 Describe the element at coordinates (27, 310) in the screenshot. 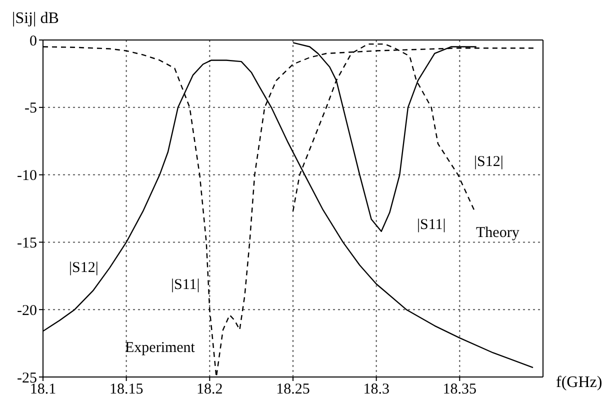

I see `y-tick-label: -20` at that location.